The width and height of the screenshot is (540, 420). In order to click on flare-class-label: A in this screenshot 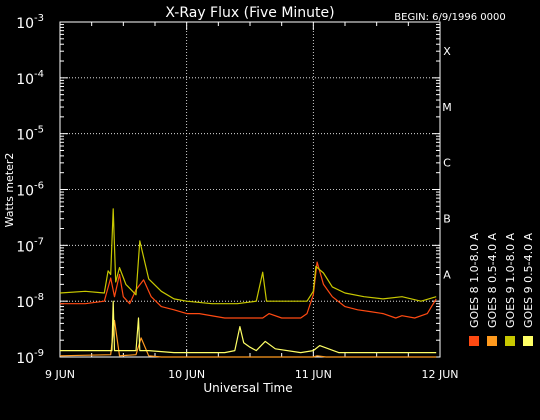, I will do `click(447, 274)`.